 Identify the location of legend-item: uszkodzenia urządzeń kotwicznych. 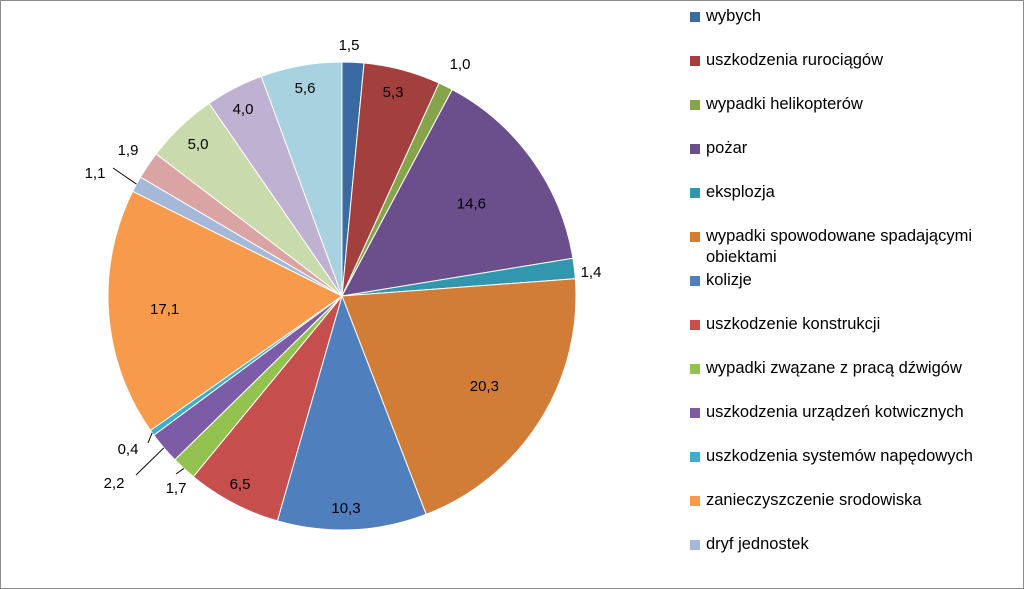
(855, 412).